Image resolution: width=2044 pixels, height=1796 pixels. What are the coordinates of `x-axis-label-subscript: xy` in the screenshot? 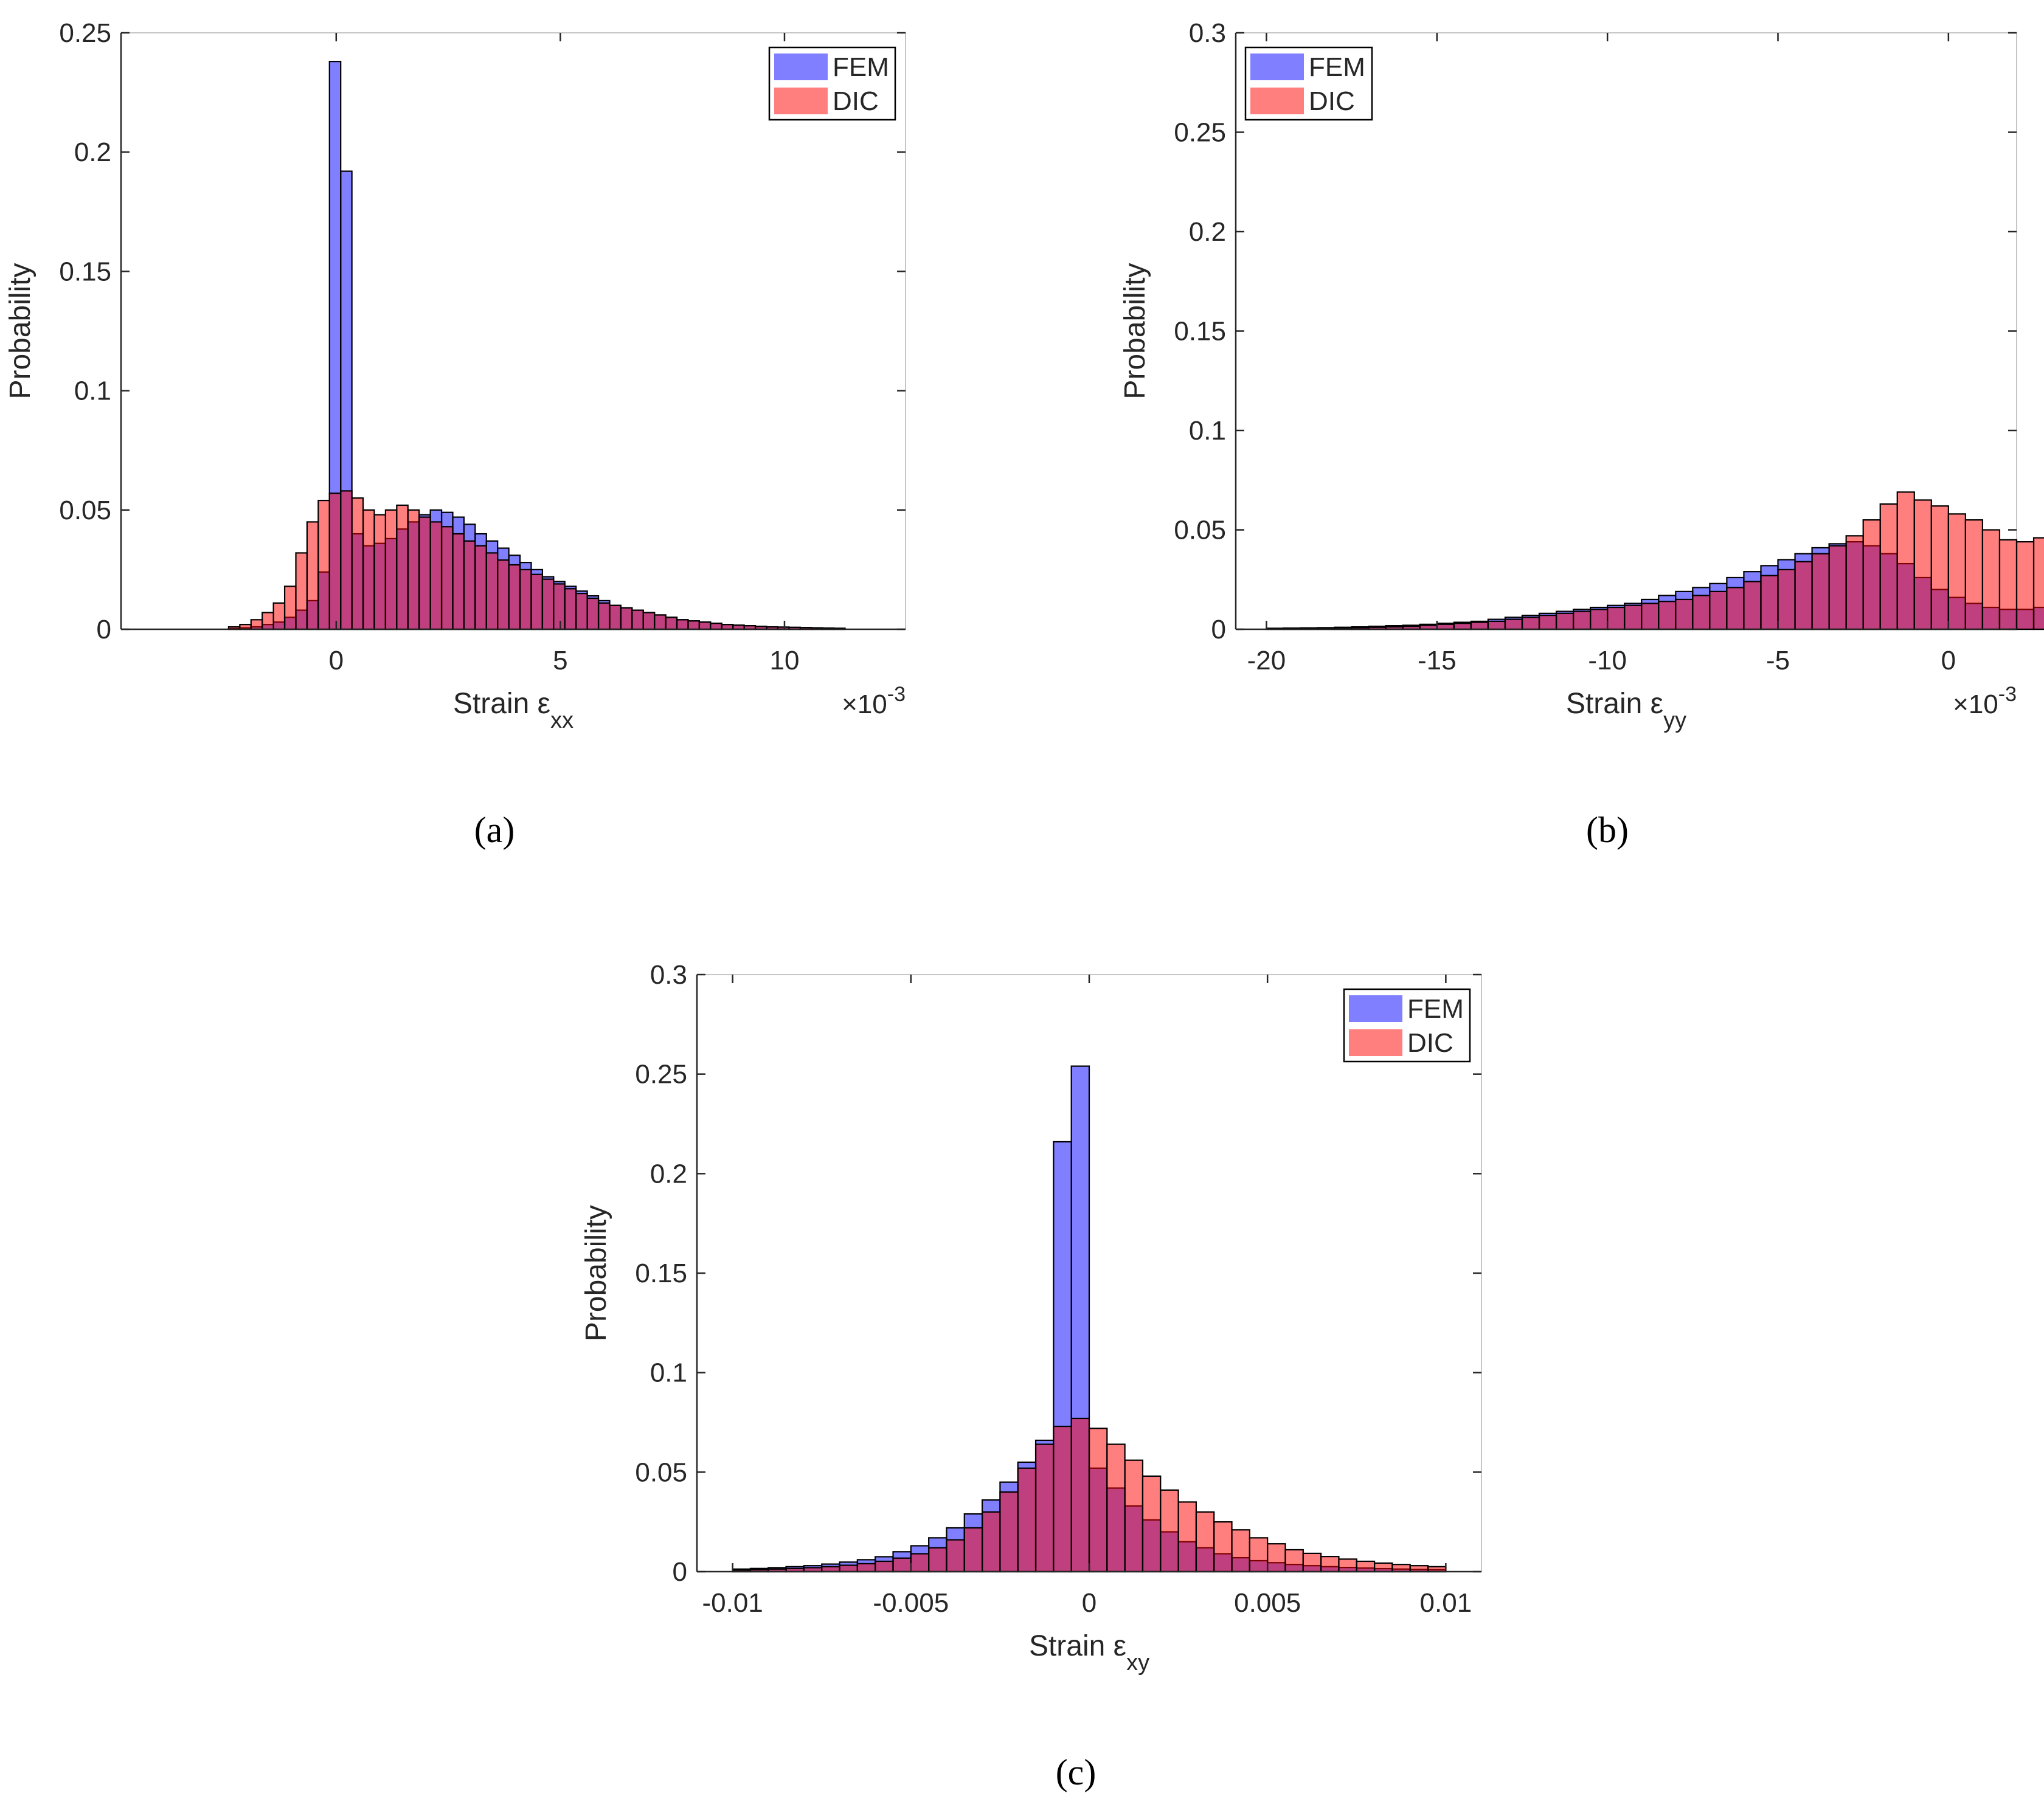 It's located at (1137, 1663).